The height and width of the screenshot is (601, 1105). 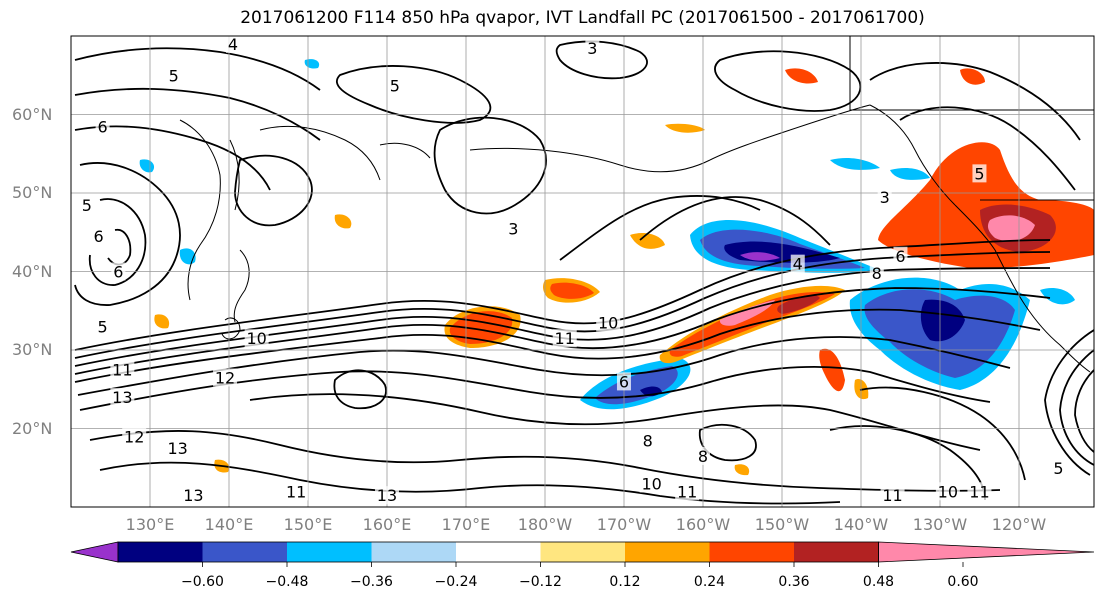 I want to click on longitude-label: 180°W, so click(x=545, y=524).